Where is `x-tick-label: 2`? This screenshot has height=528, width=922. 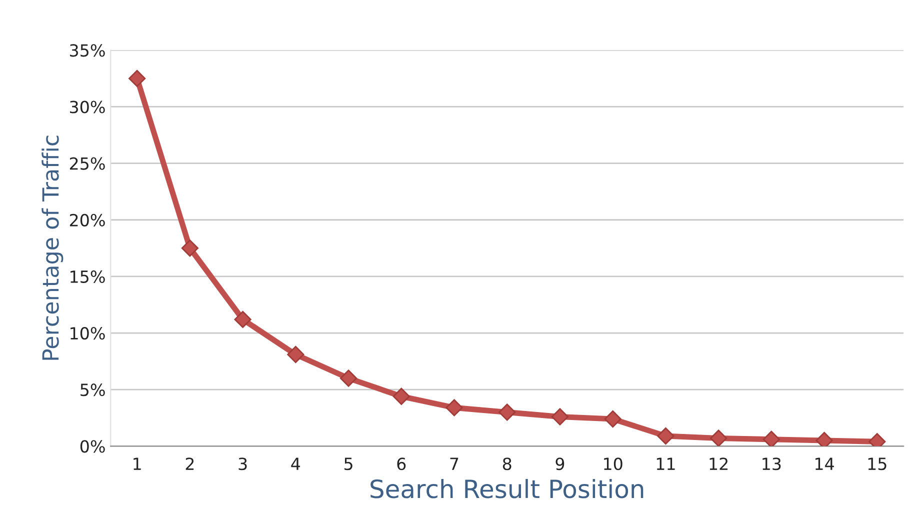
x-tick-label: 2 is located at coordinates (190, 464).